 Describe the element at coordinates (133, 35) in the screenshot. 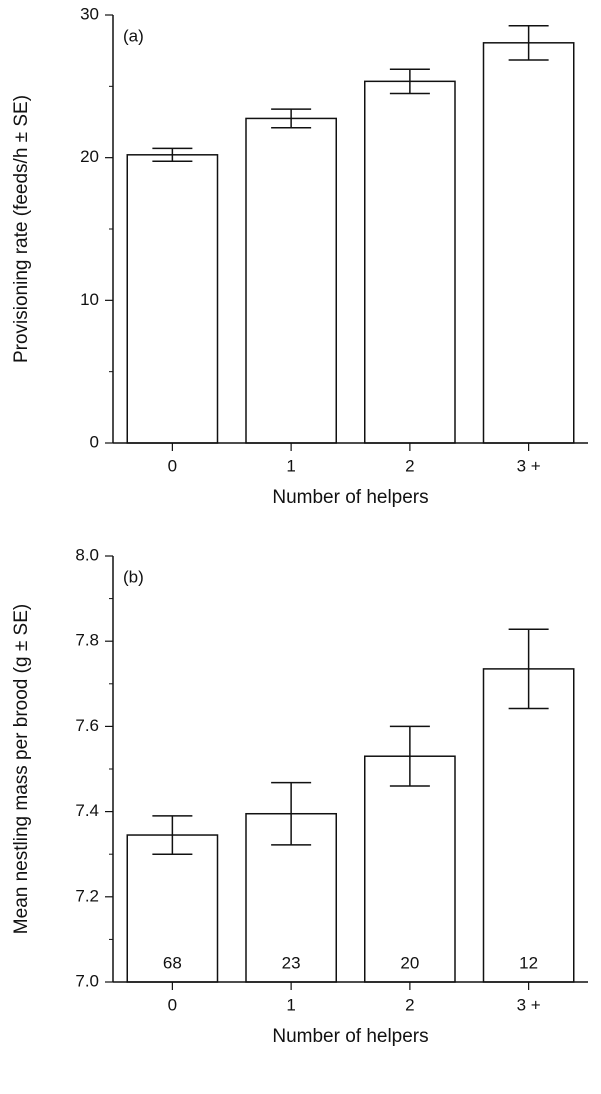

I see `panel-label: (a)` at that location.